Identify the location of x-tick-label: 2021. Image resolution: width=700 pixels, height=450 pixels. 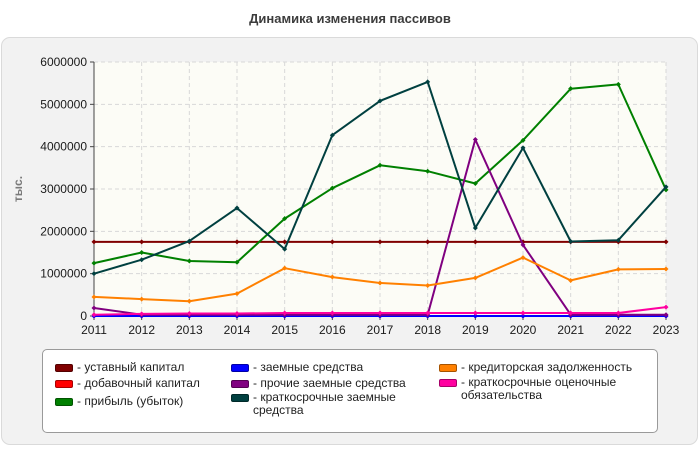
(570, 330).